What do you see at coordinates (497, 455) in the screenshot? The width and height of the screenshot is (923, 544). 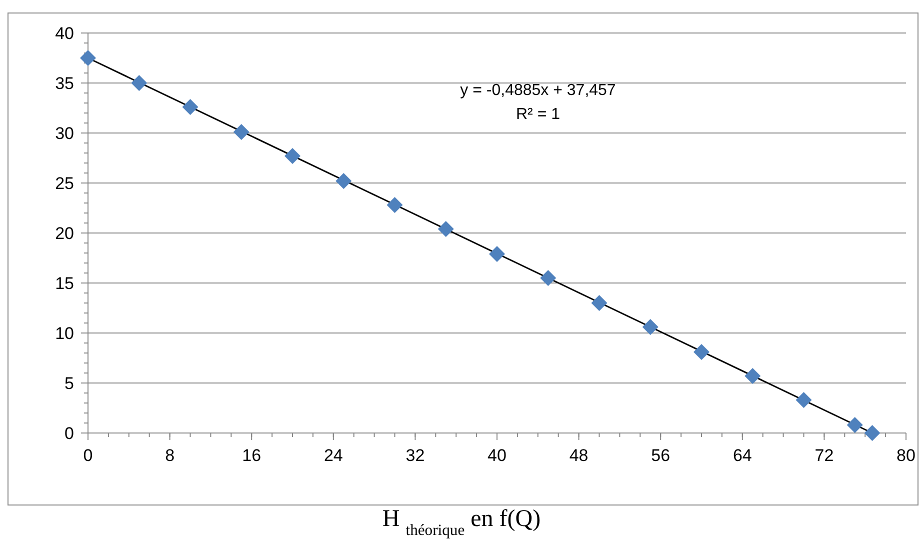 I see `x-tick-label: 40` at bounding box center [497, 455].